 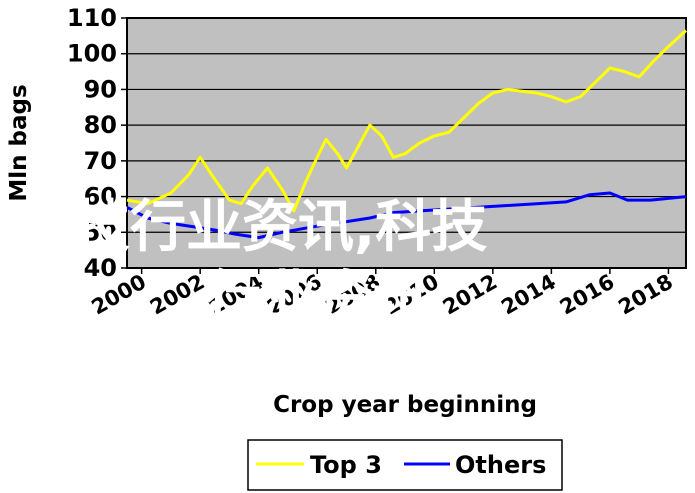 I want to click on legend: Top 3 Others, so click(x=405, y=465).